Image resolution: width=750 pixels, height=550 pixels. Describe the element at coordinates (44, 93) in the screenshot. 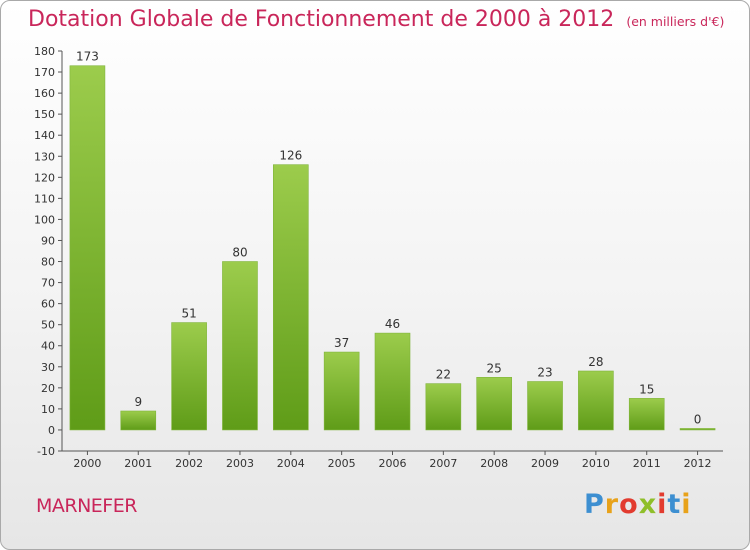

I see `y-tick-label: 160` at that location.